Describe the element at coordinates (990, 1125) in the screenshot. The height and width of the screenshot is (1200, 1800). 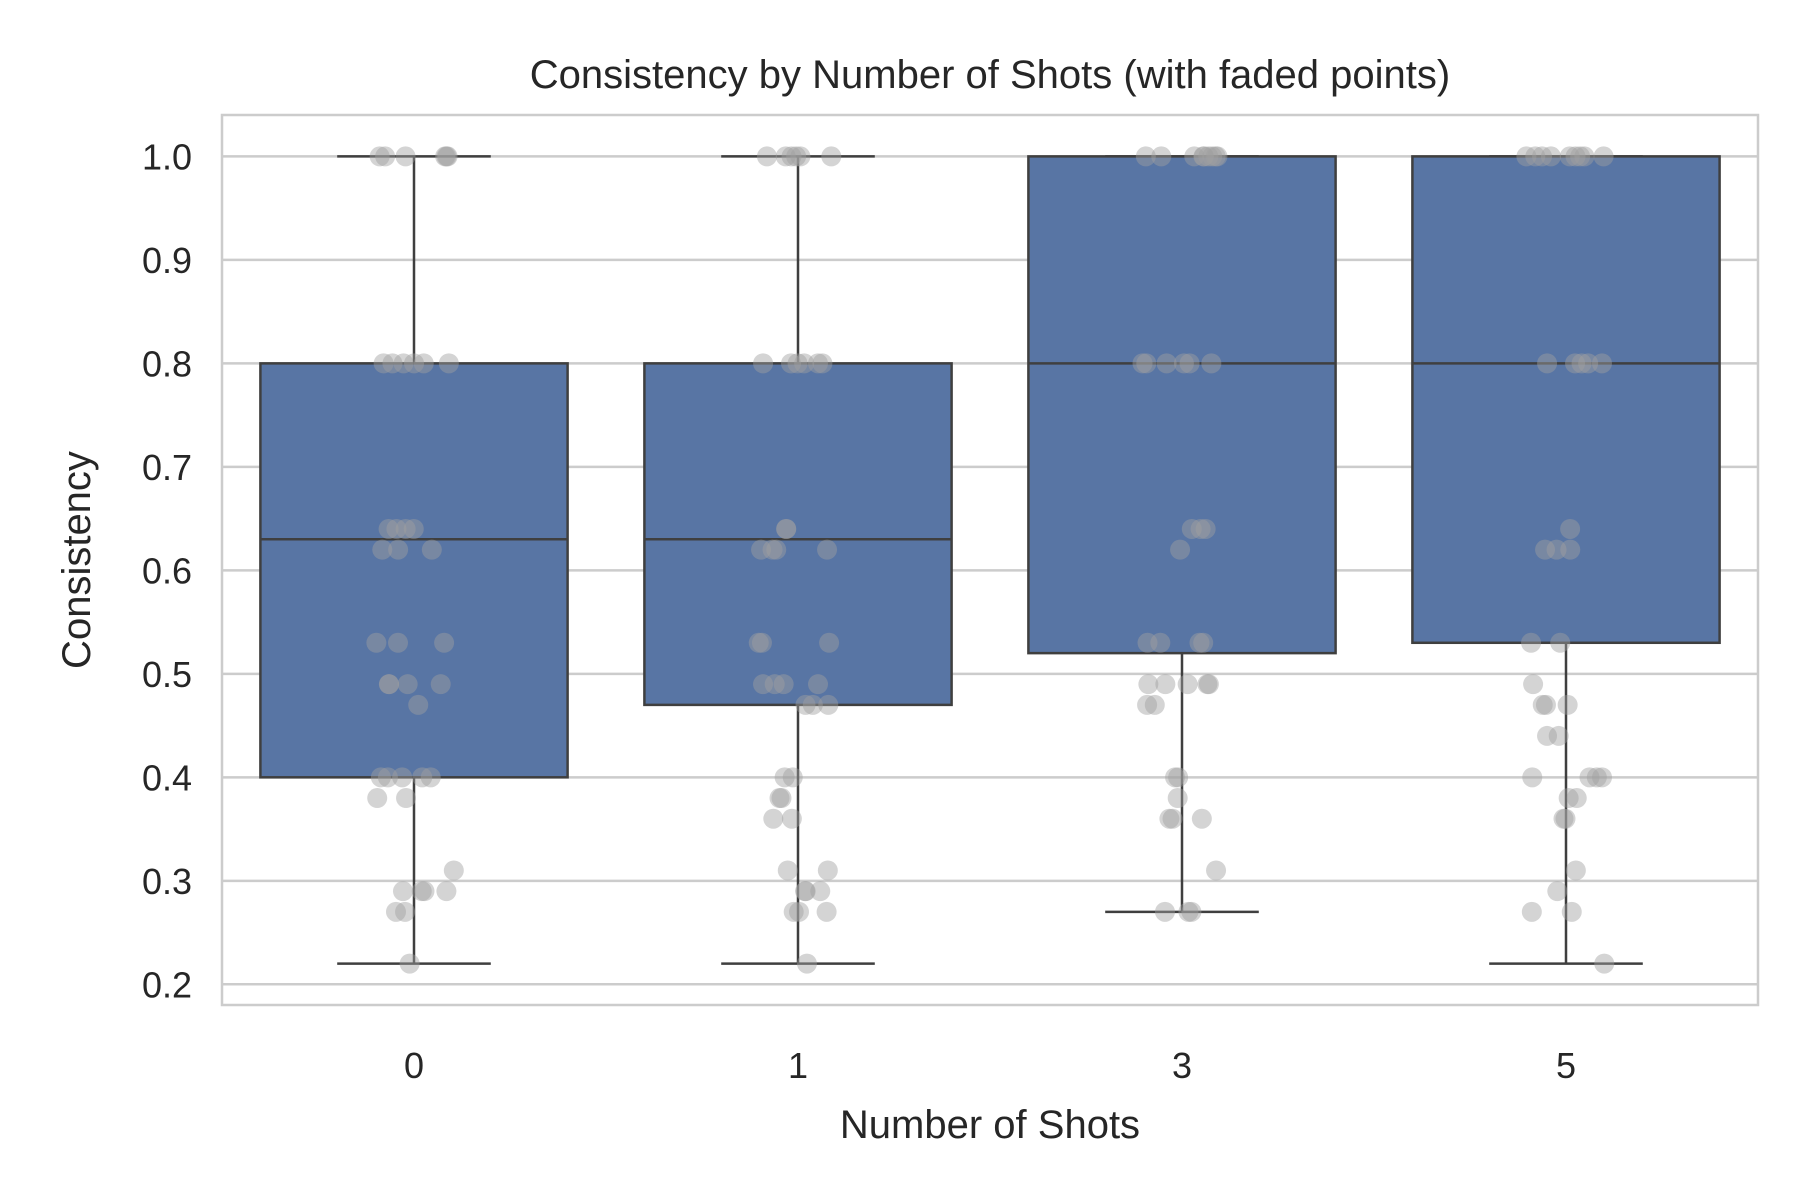
I see `x-axis-label: Number of Shots` at that location.